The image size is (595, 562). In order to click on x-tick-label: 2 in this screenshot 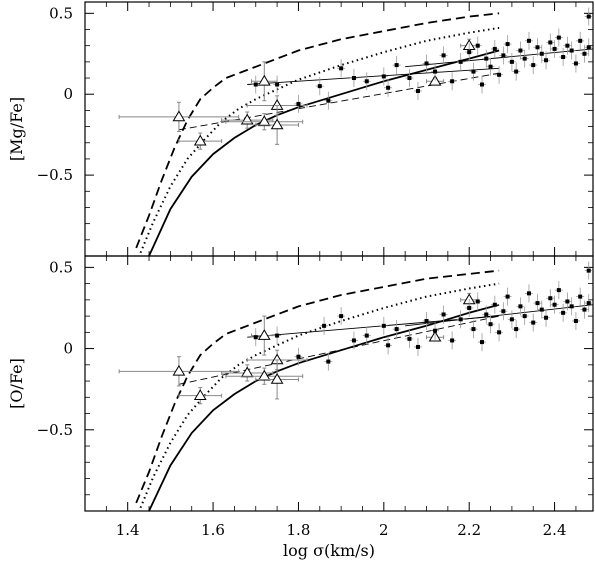, I will do `click(384, 530)`.